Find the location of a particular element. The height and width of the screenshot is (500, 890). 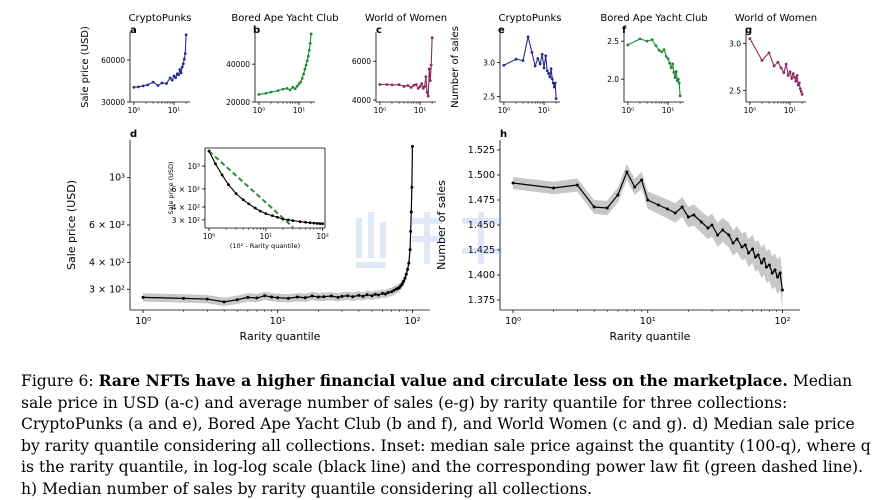

panel-letter: b is located at coordinates (256, 30).